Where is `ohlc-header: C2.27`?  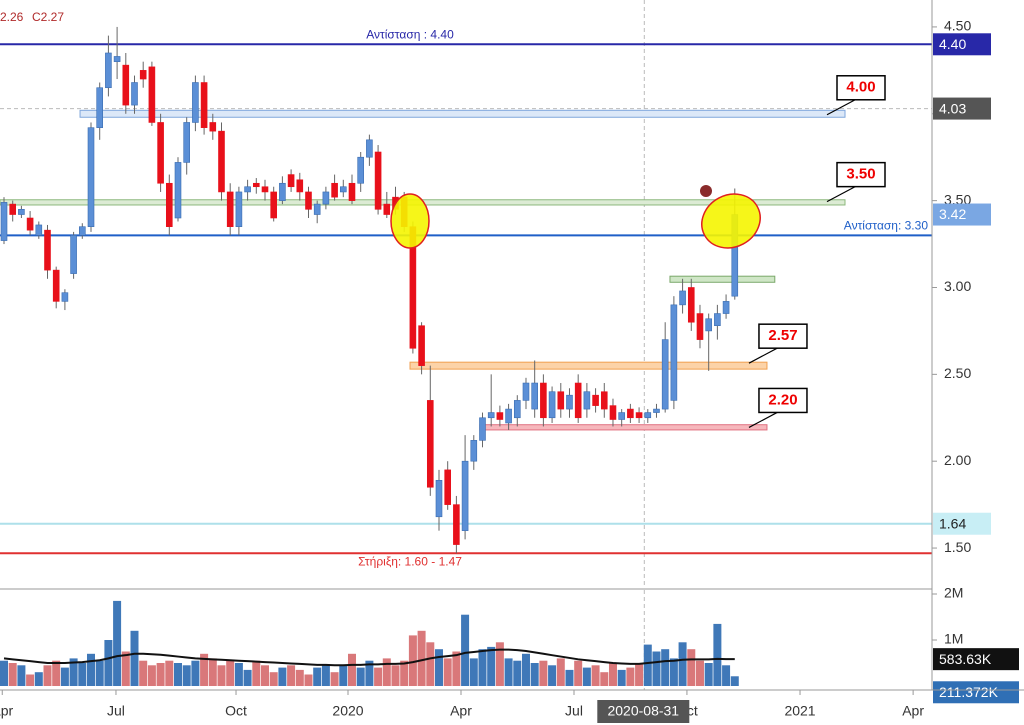
ohlc-header: C2.27 is located at coordinates (48, 17).